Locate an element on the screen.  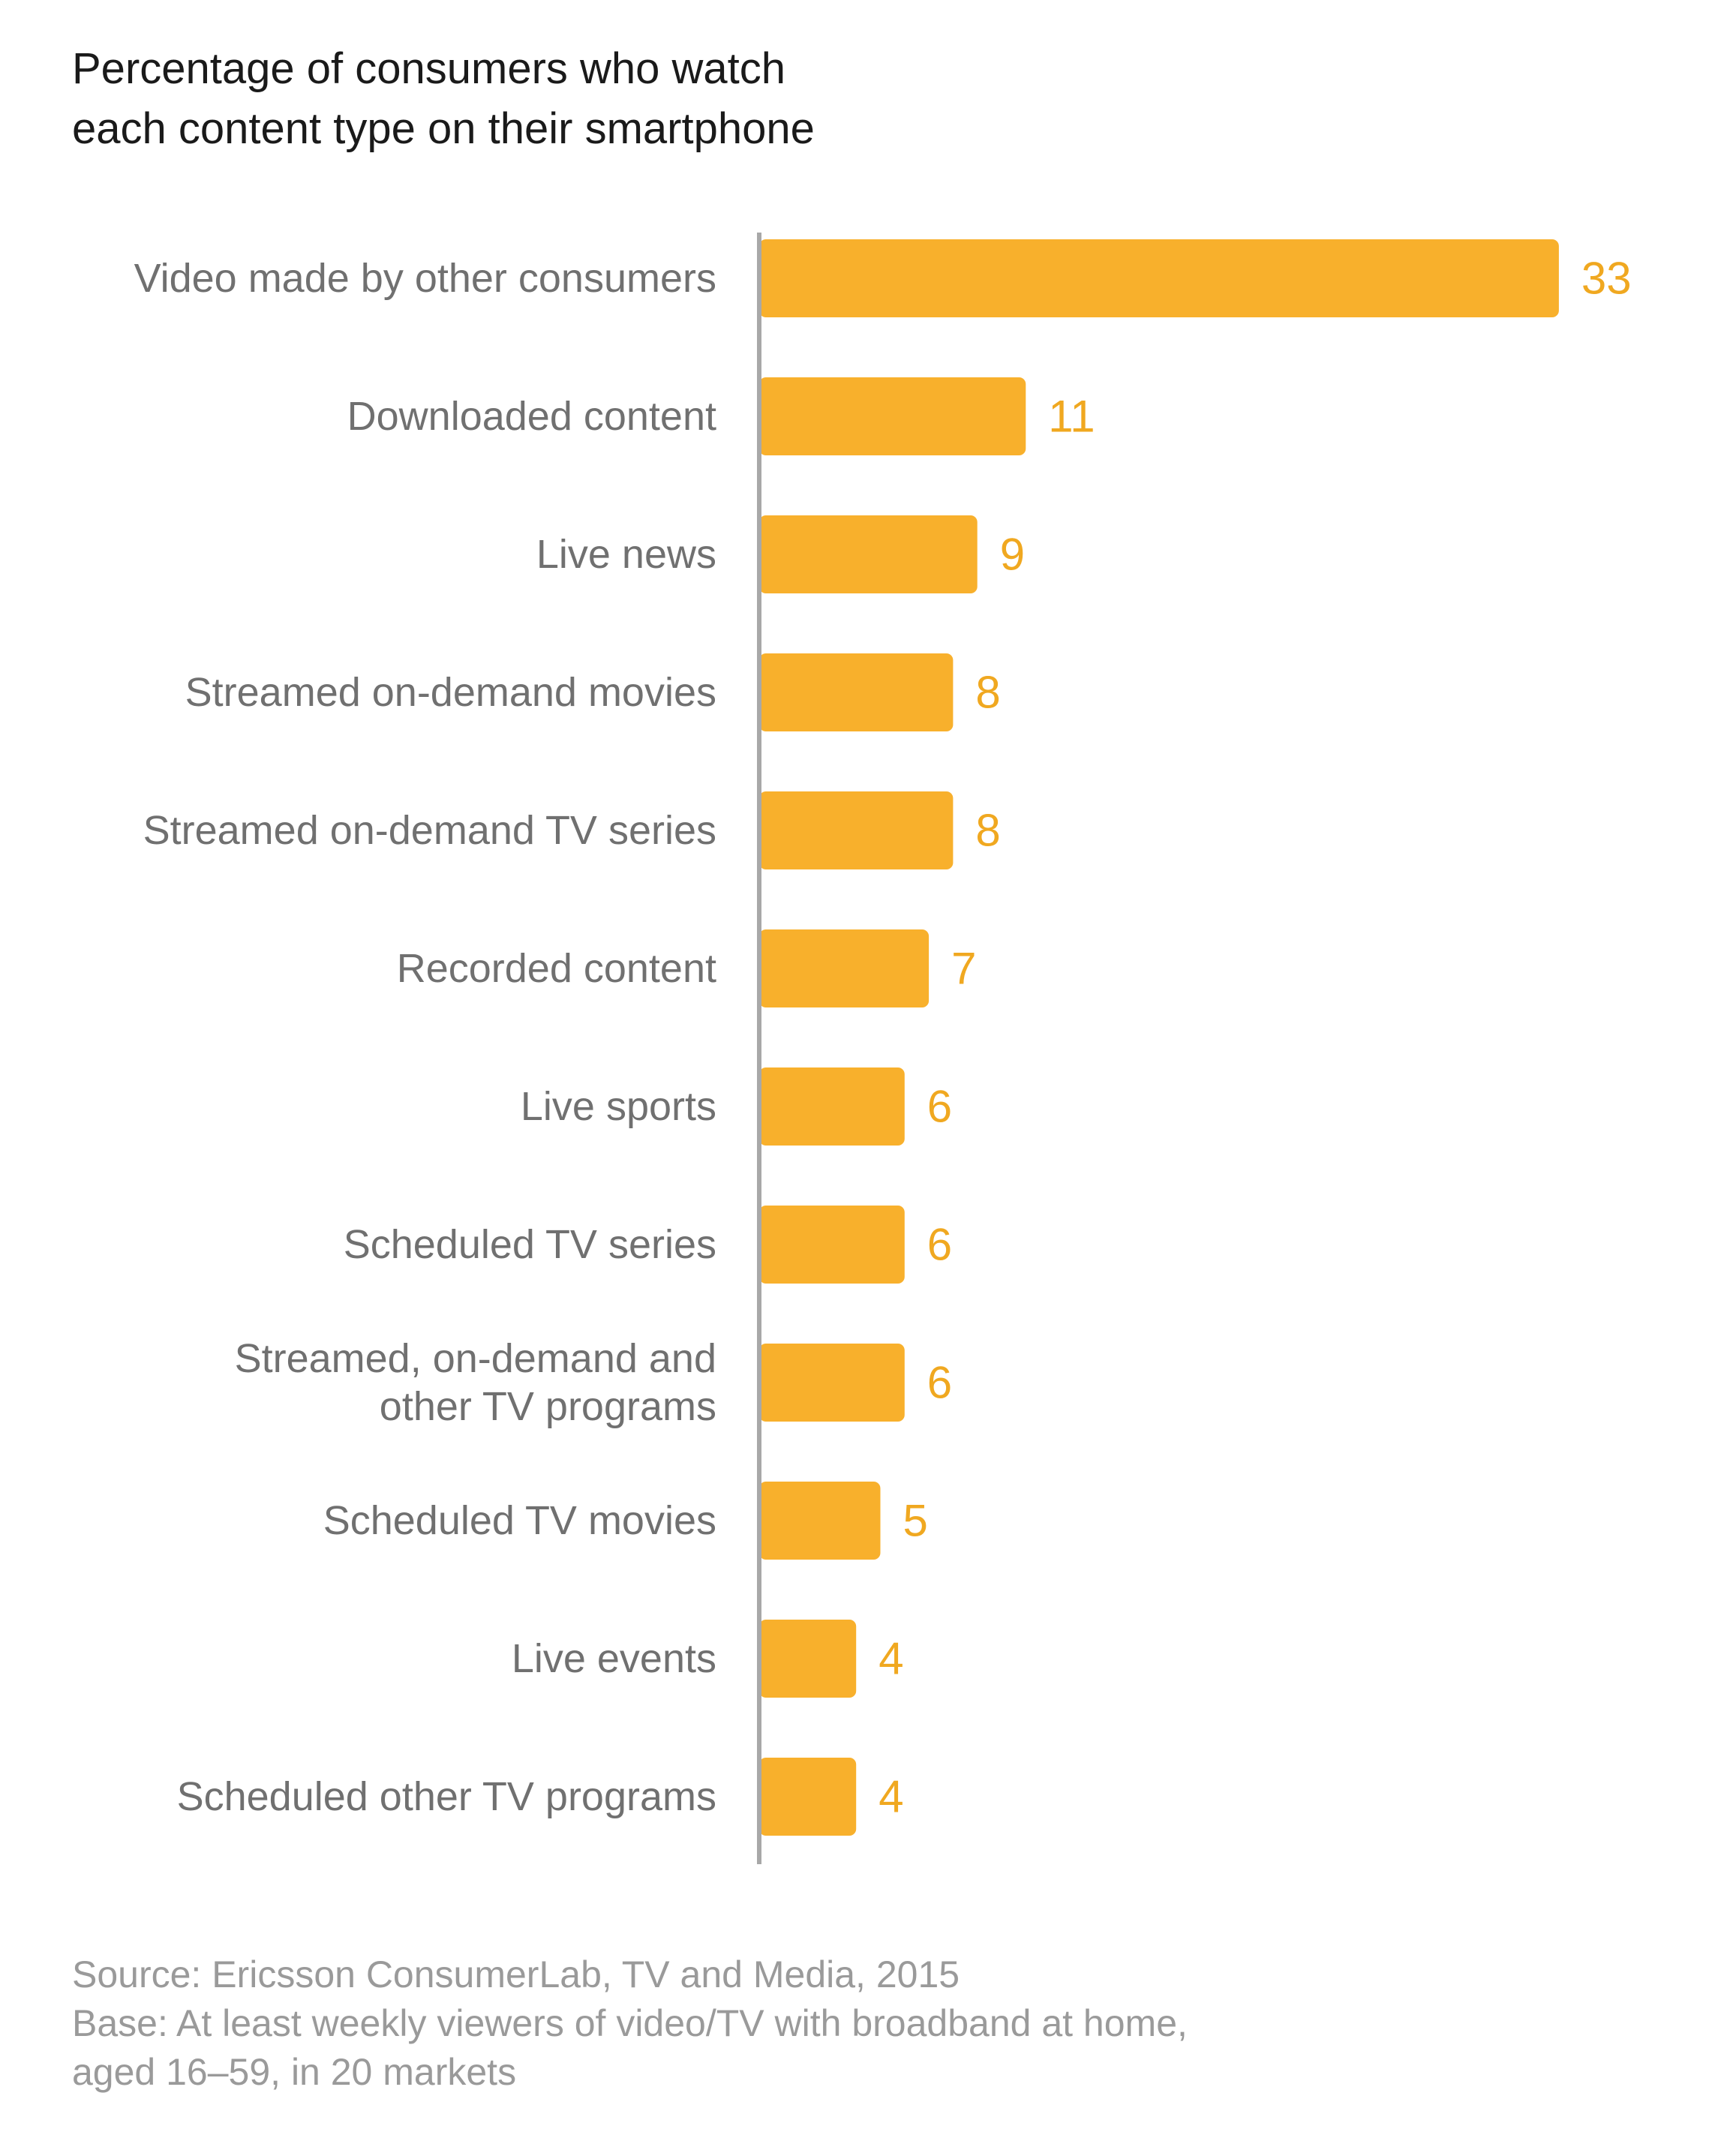
category-label-0: Video made by other consumers is located at coordinates (425, 278).